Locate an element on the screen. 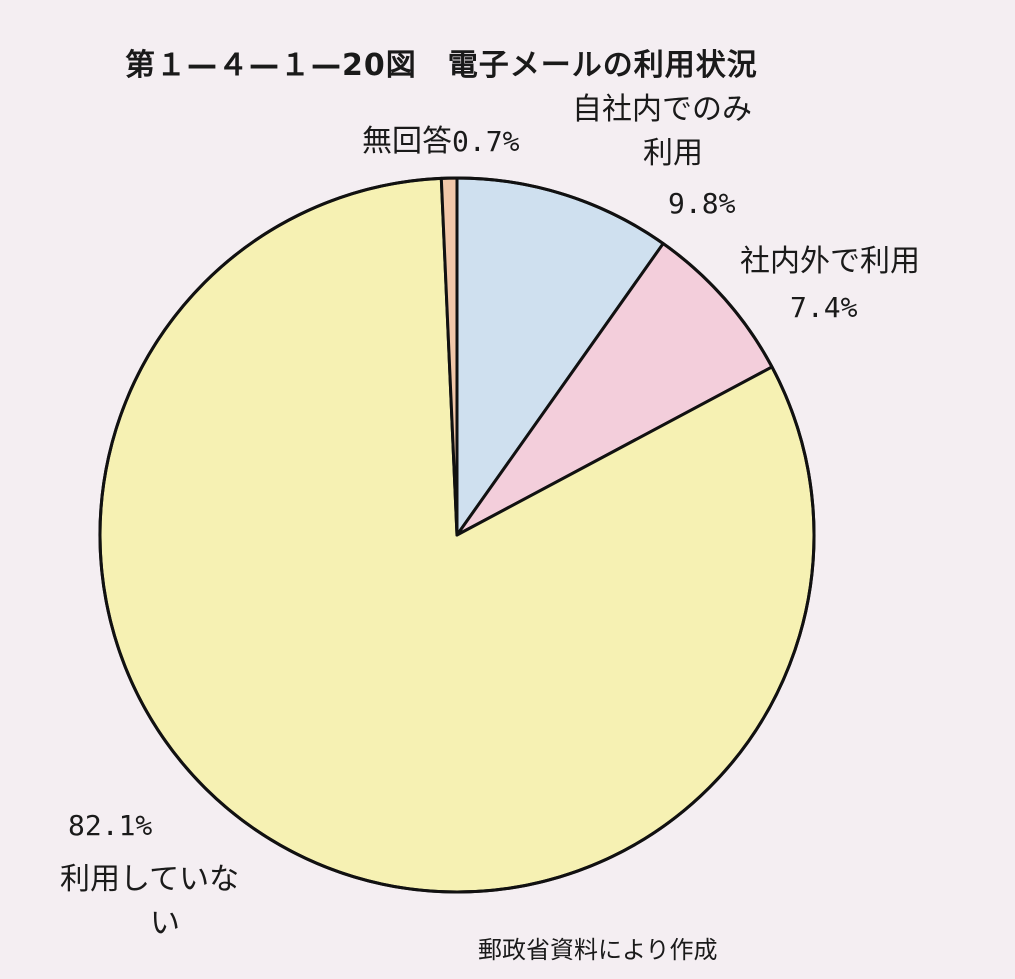  slice-label-line: 利用していな is located at coordinates (150, 879).